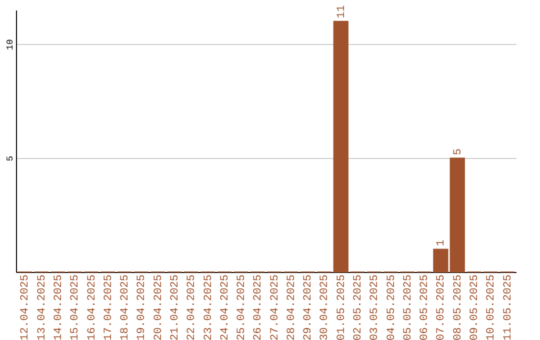 This screenshot has height=340, width=540. I want to click on x-tick-label: 09.05.2025, so click(474, 307).